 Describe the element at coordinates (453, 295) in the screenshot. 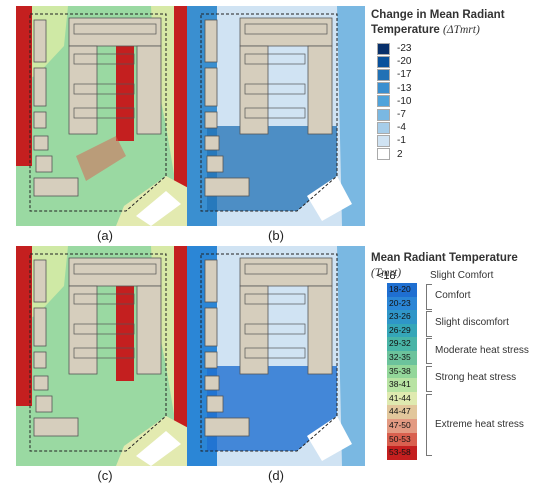

I see `category-comfort: Comfort` at that location.